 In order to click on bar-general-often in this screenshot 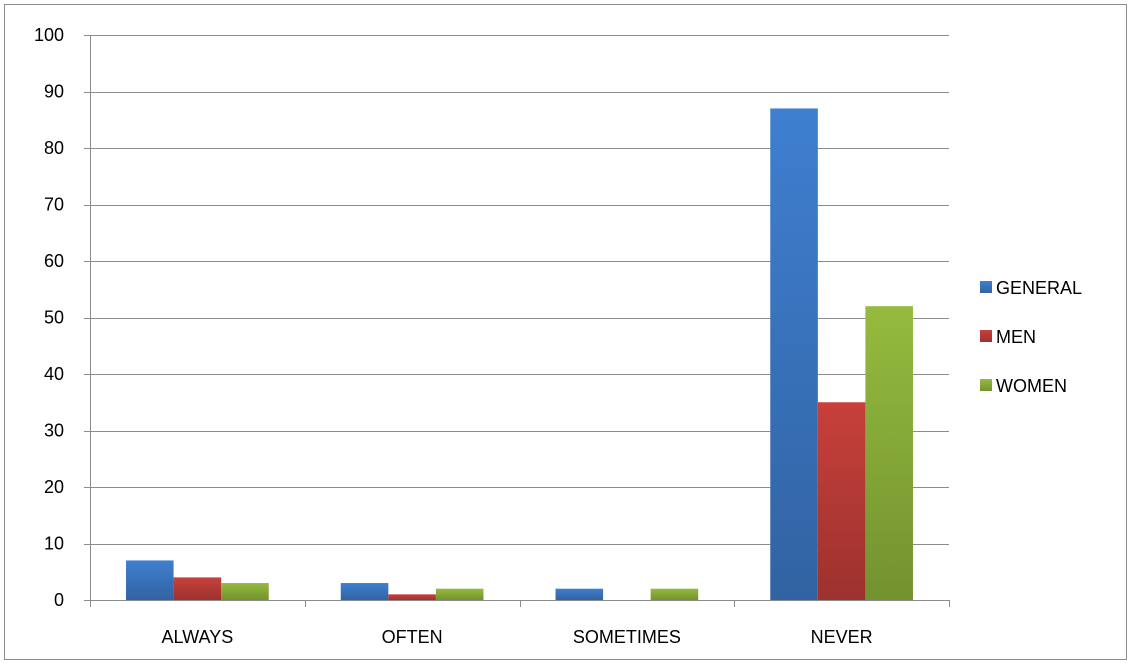, I will do `click(364, 591)`.